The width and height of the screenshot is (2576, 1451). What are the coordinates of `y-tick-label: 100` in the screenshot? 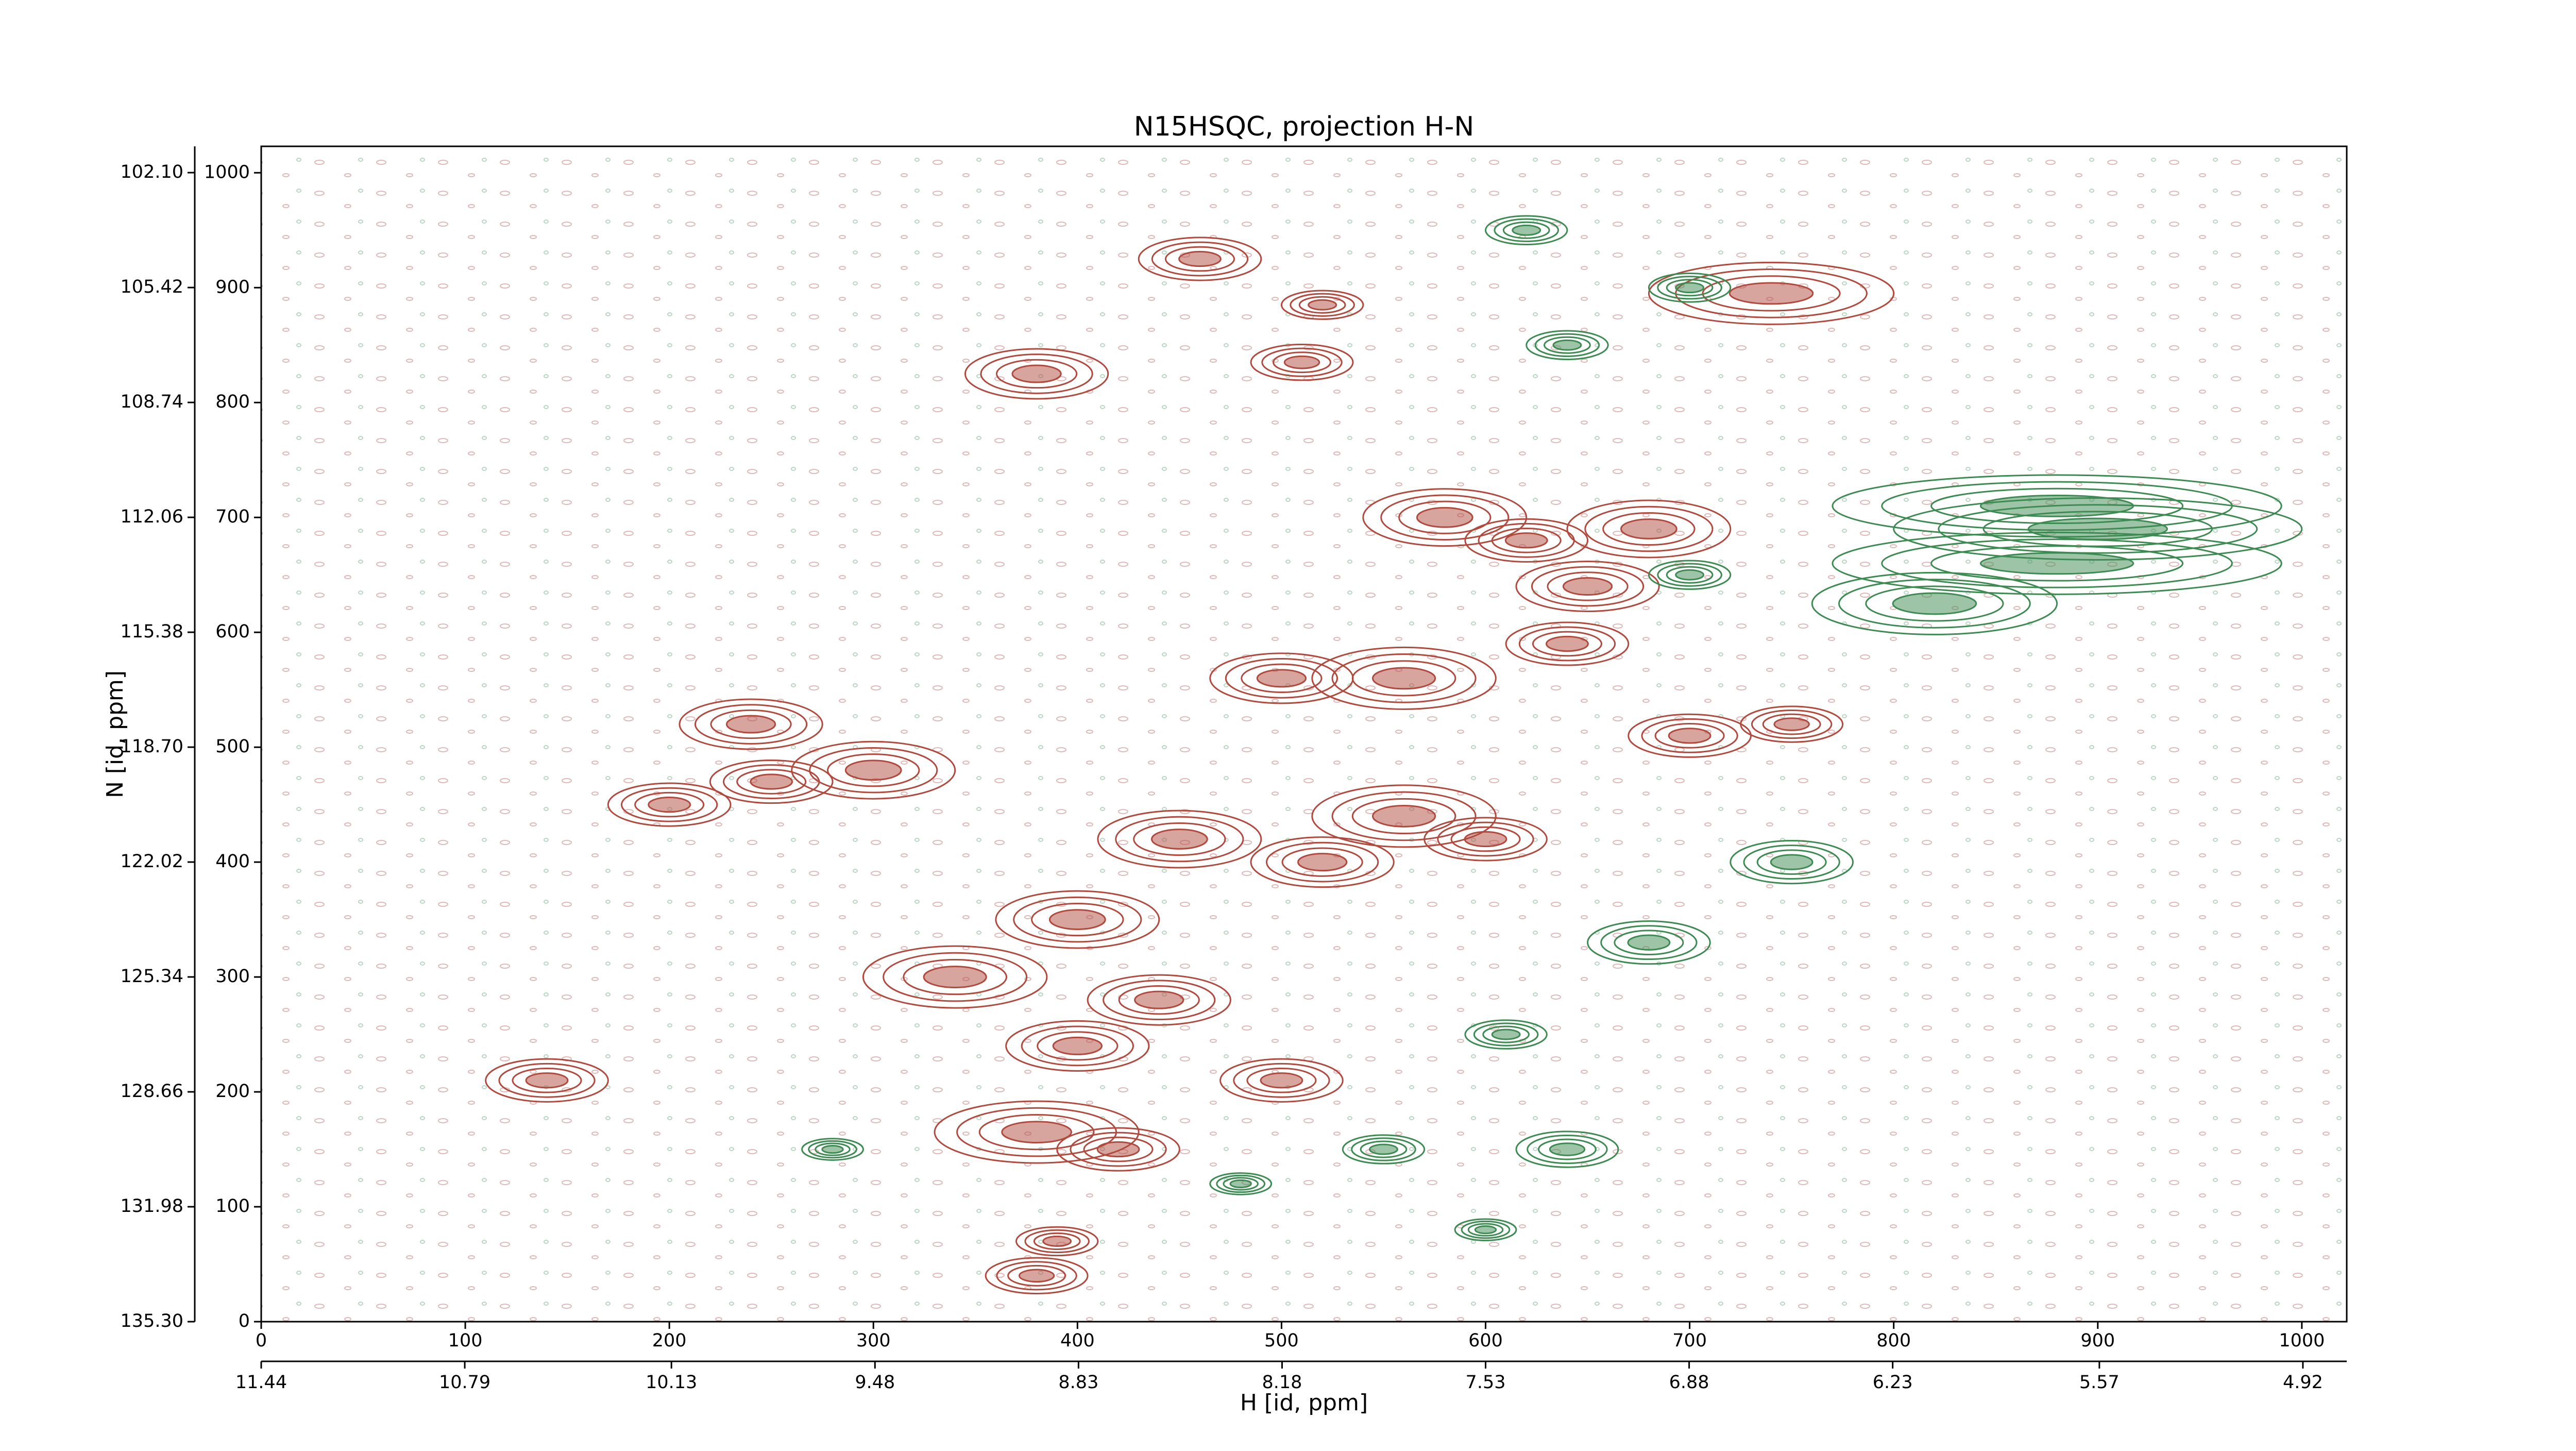 It's located at (232, 1206).